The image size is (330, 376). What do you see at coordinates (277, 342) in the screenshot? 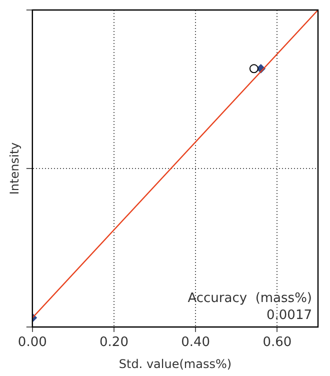
I see `x-tick-label: 0.60` at bounding box center [277, 342].